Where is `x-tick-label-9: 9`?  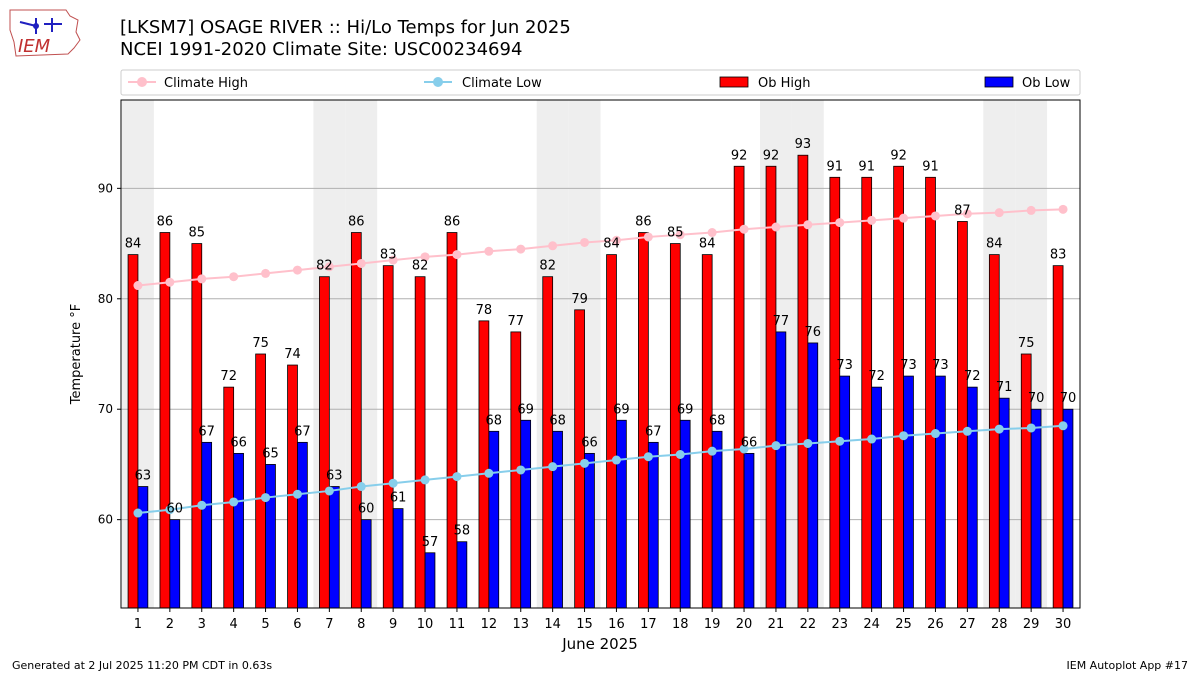 x-tick-label-9: 9 is located at coordinates (393, 624).